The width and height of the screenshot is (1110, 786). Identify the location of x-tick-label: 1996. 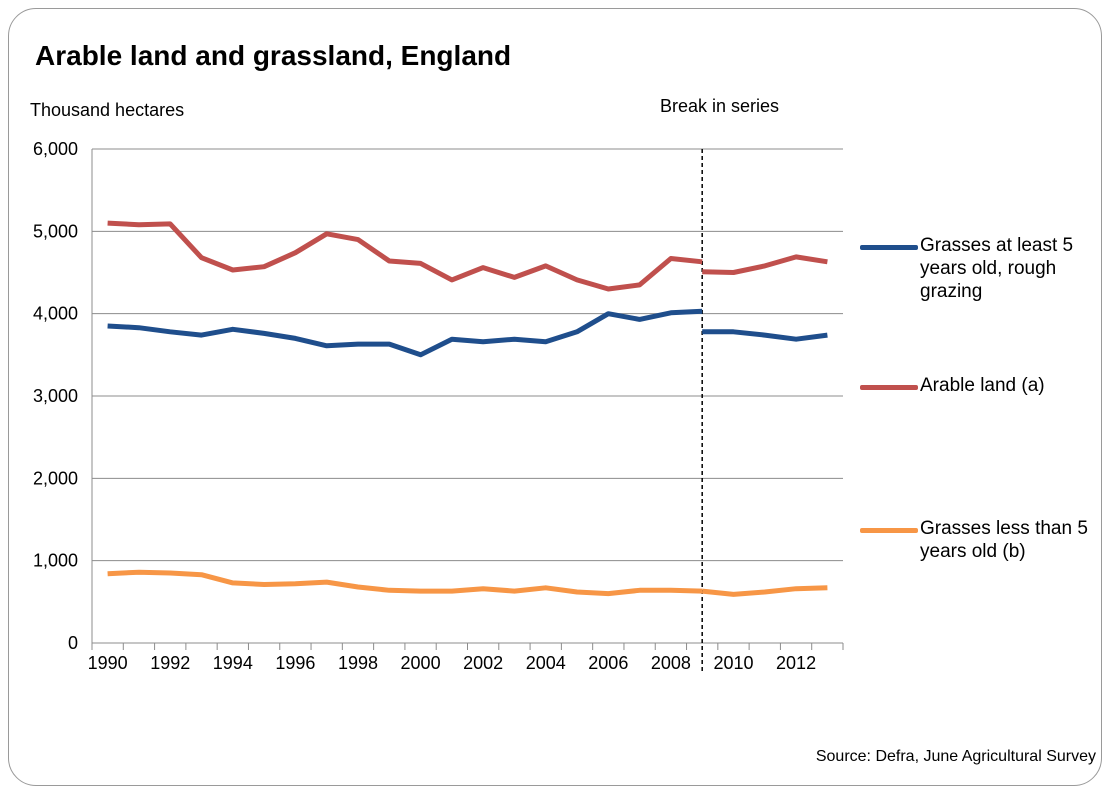
(295, 663).